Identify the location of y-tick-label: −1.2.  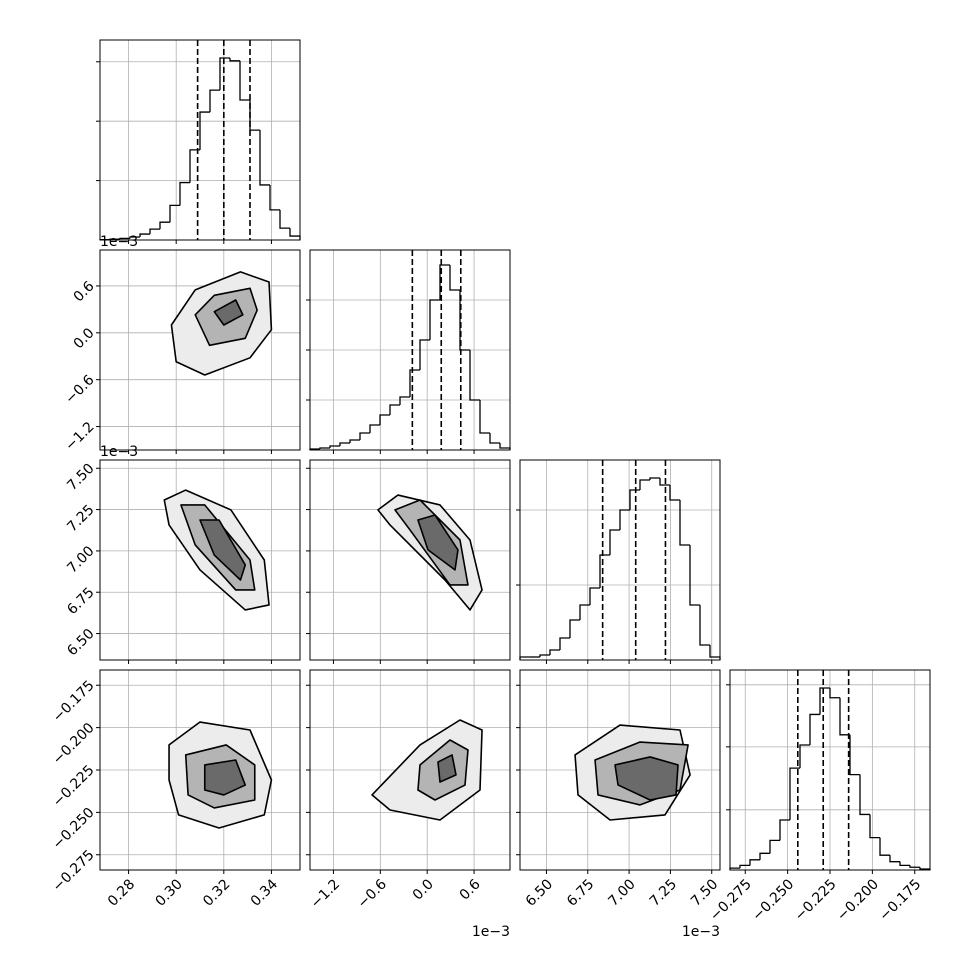
(79, 436).